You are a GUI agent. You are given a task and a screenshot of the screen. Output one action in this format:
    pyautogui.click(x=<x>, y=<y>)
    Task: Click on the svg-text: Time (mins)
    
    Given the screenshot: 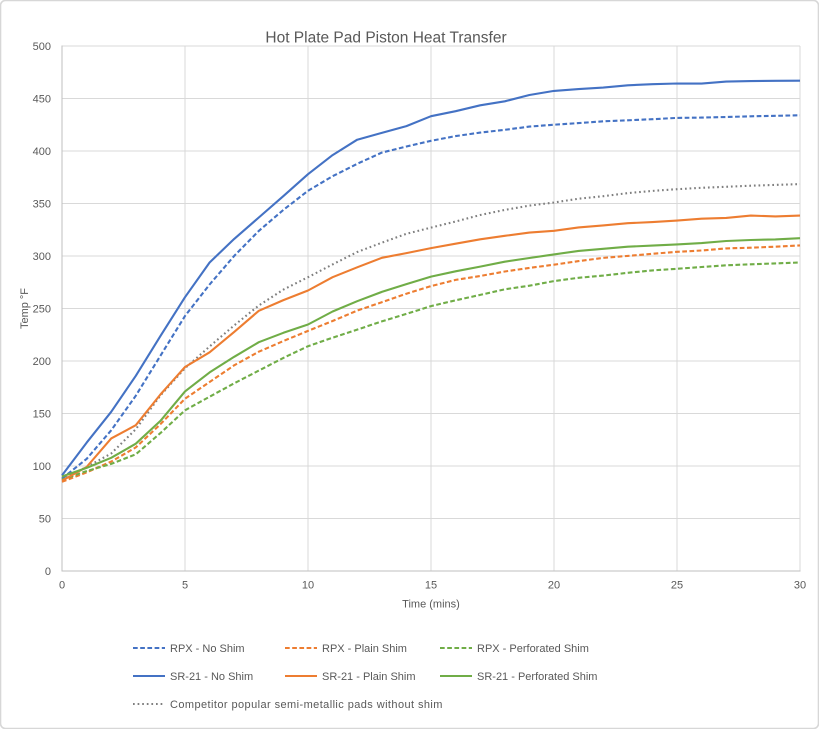 What is the action you would take?
    pyautogui.click(x=431, y=605)
    